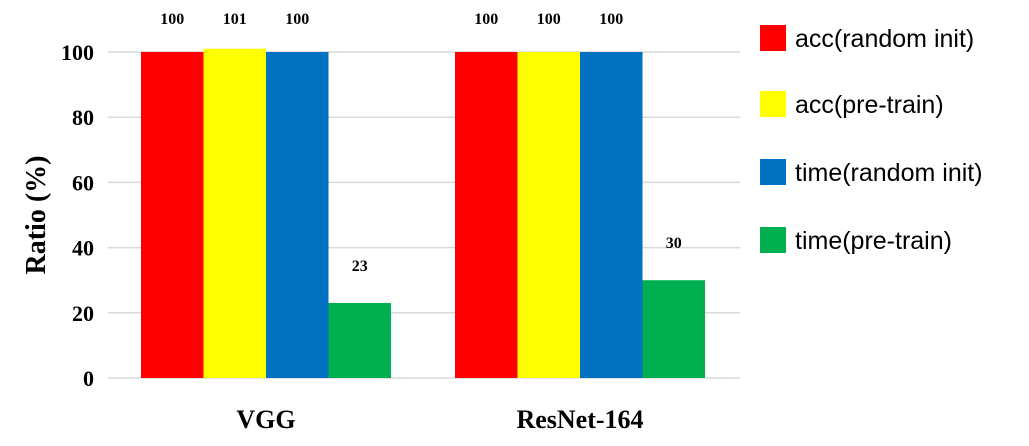 Image resolution: width=1029 pixels, height=446 pixels. What do you see at coordinates (83, 248) in the screenshot?
I see `y-tick-label: 40` at bounding box center [83, 248].